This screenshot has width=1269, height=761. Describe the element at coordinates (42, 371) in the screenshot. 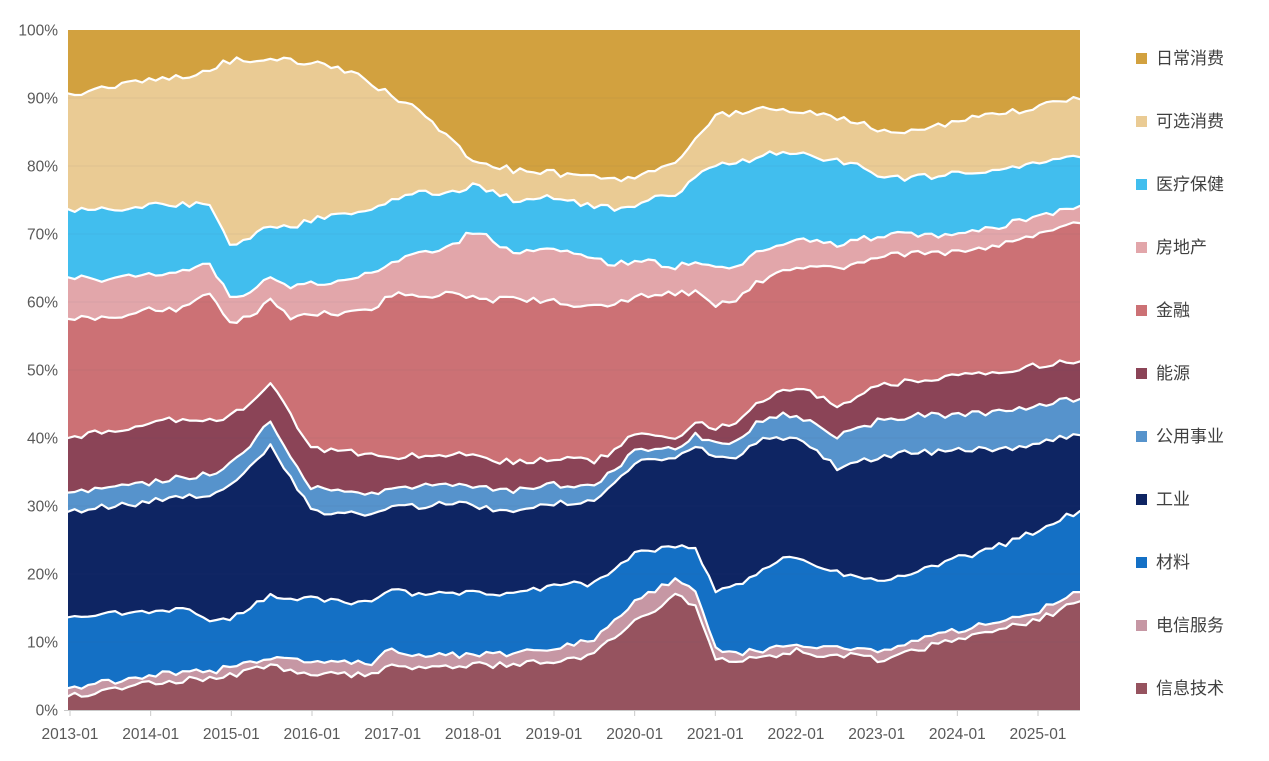

I see `y-axis-label: 50%` at that location.